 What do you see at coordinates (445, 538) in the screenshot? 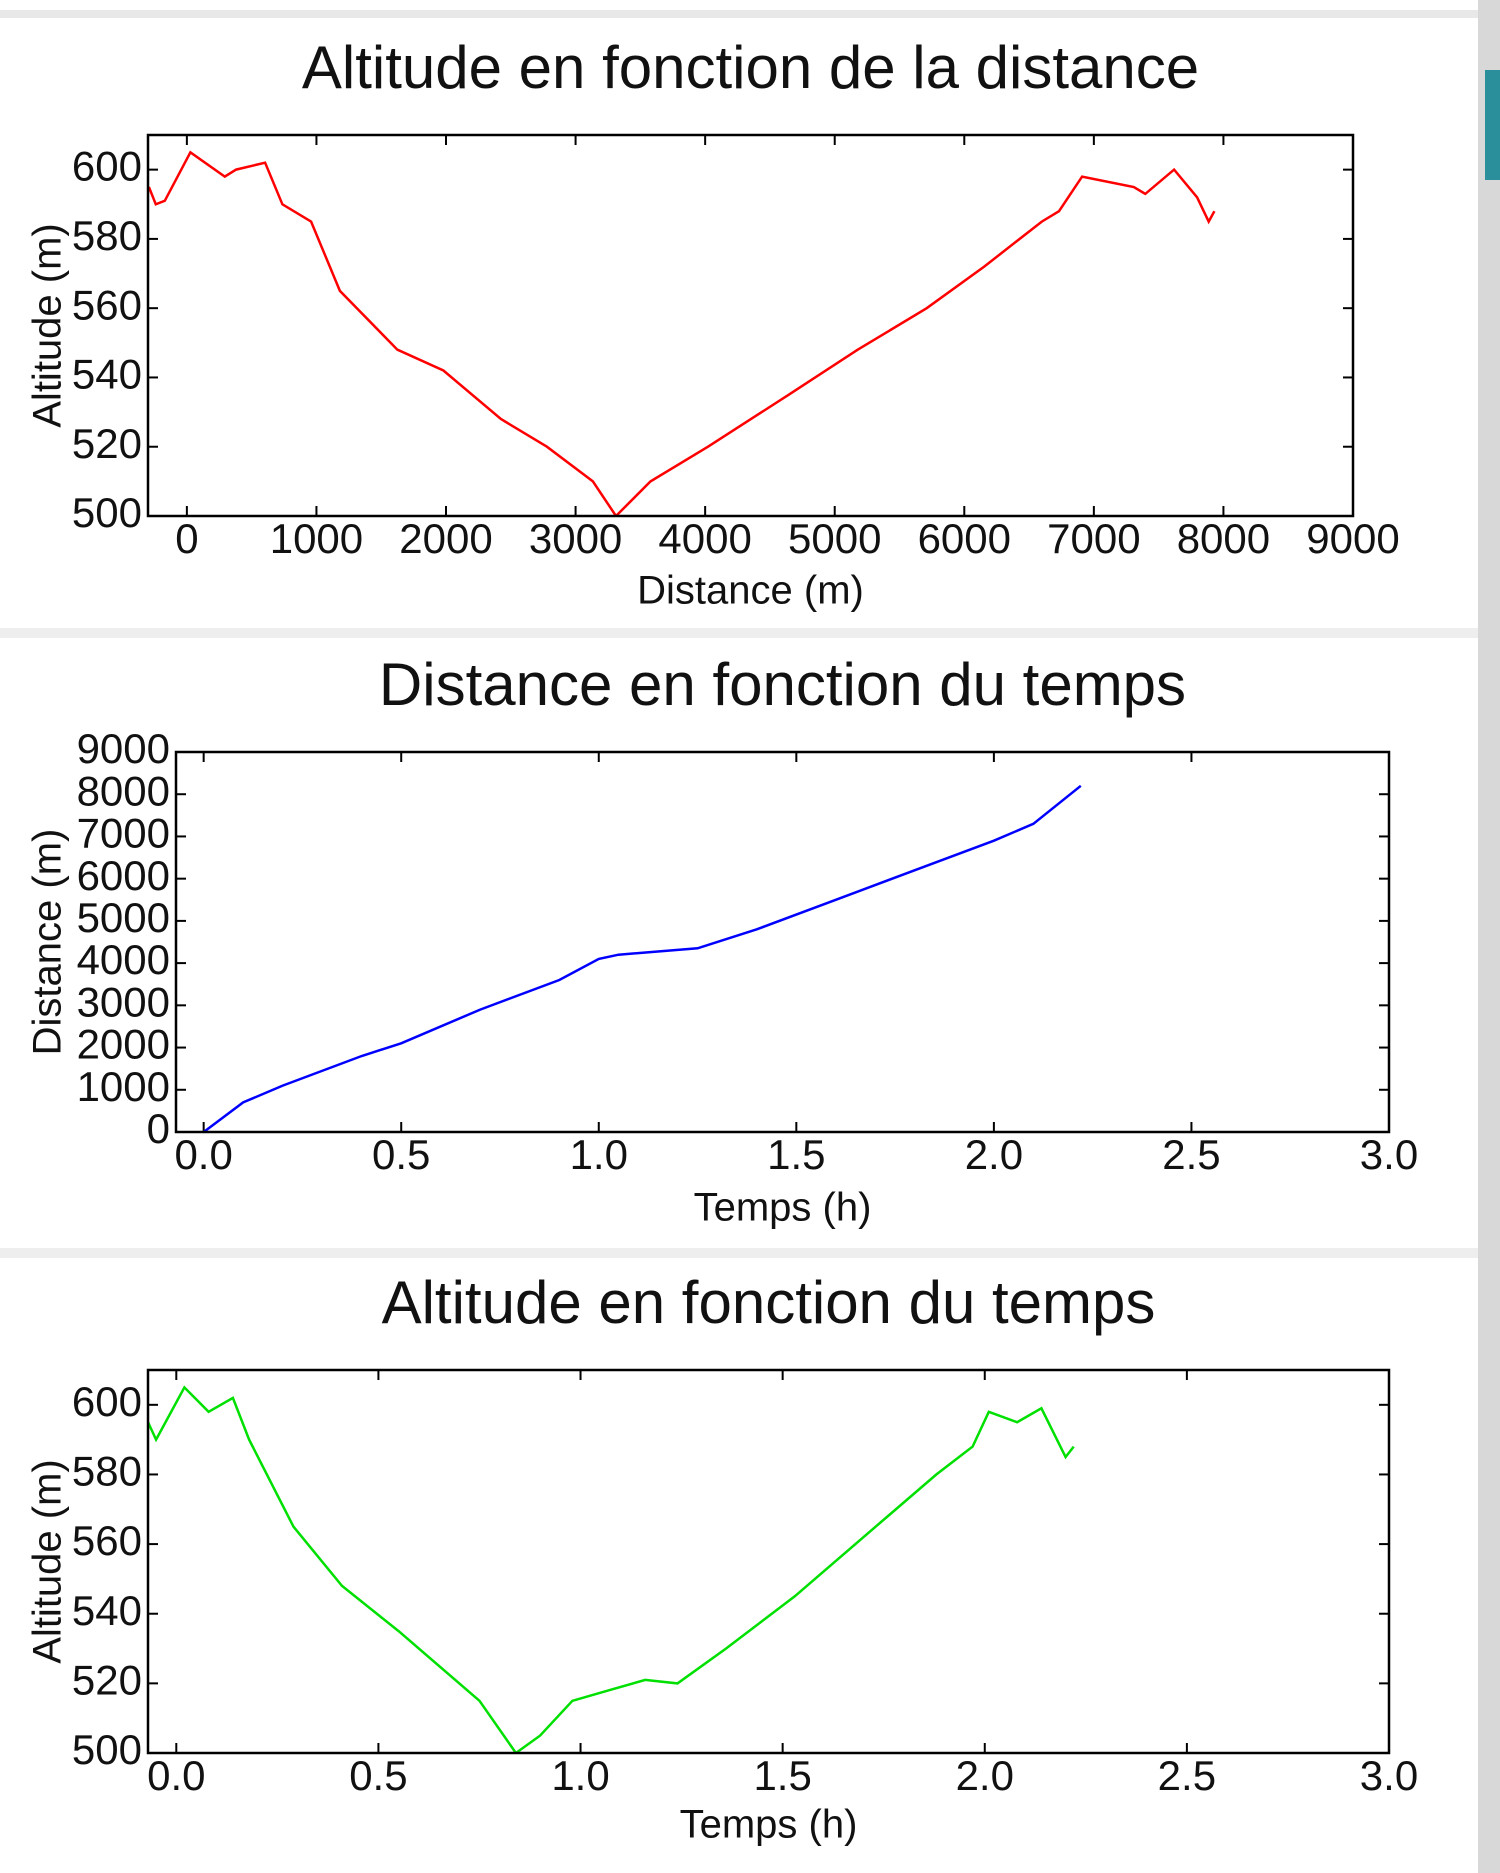
I see `x-tick-label: 2000` at bounding box center [445, 538].